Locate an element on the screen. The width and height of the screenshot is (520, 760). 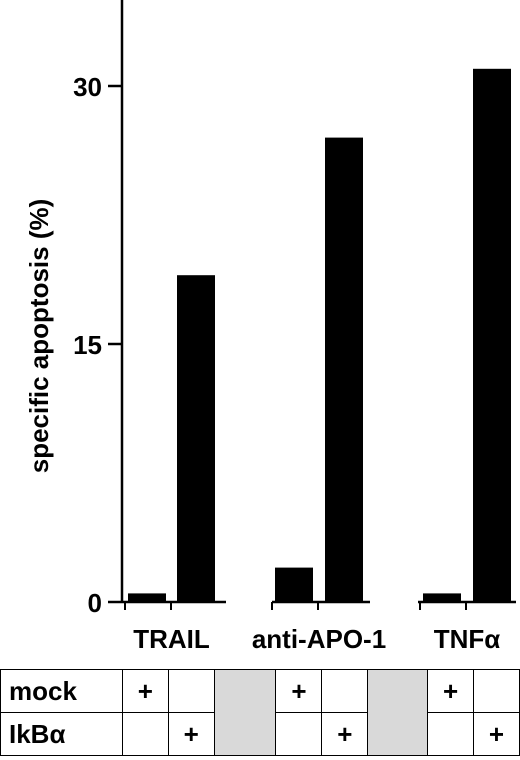
table-row-mock: mock + + + is located at coordinates (260, 712).